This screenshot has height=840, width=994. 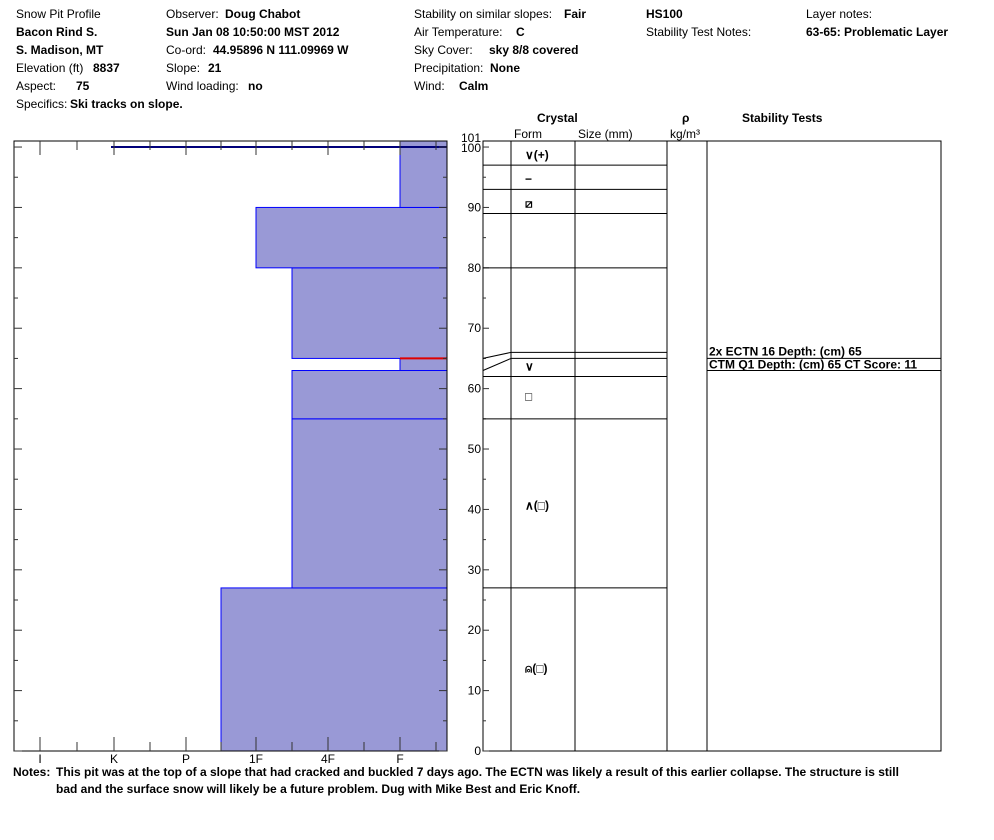 I want to click on precip-label: Precipitation:, so click(x=449, y=68).